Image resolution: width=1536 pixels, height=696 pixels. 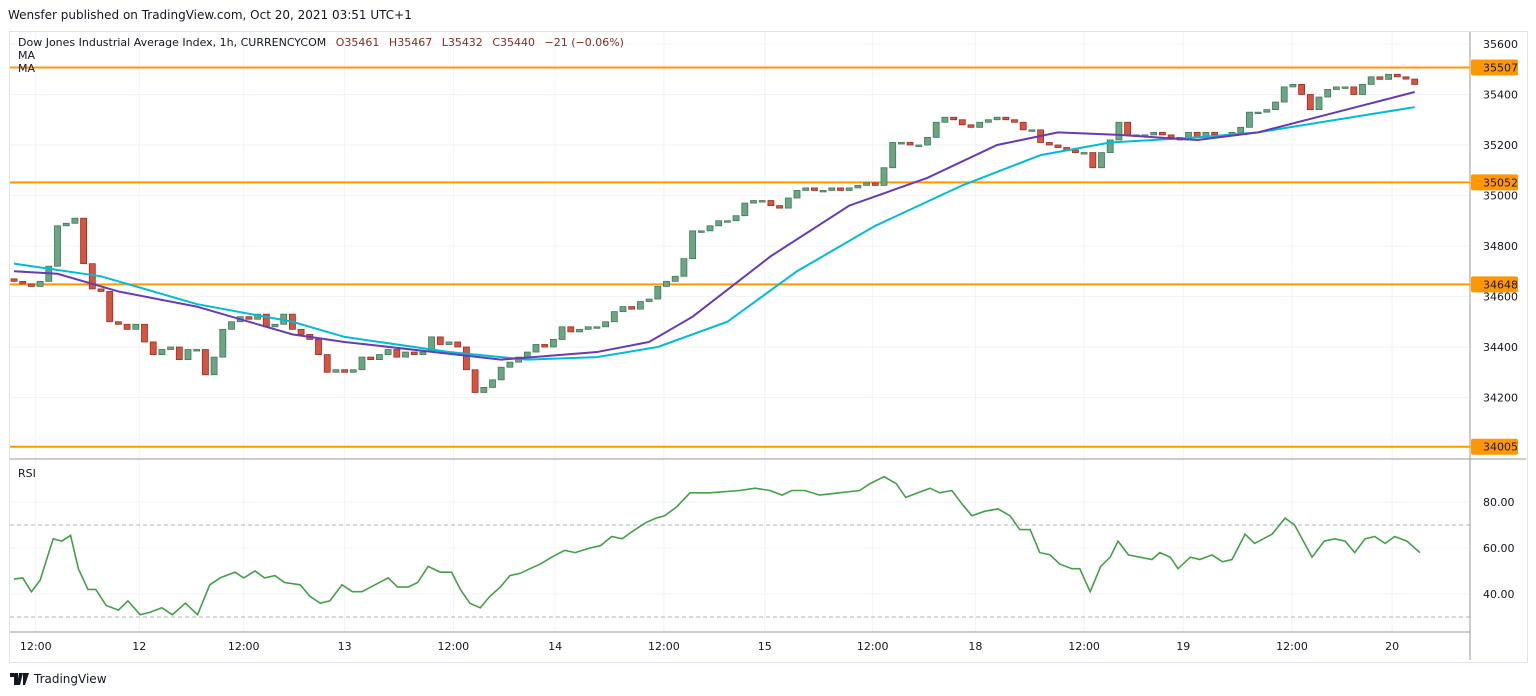 What do you see at coordinates (139, 646) in the screenshot?
I see `time-tick-label: 12` at bounding box center [139, 646].